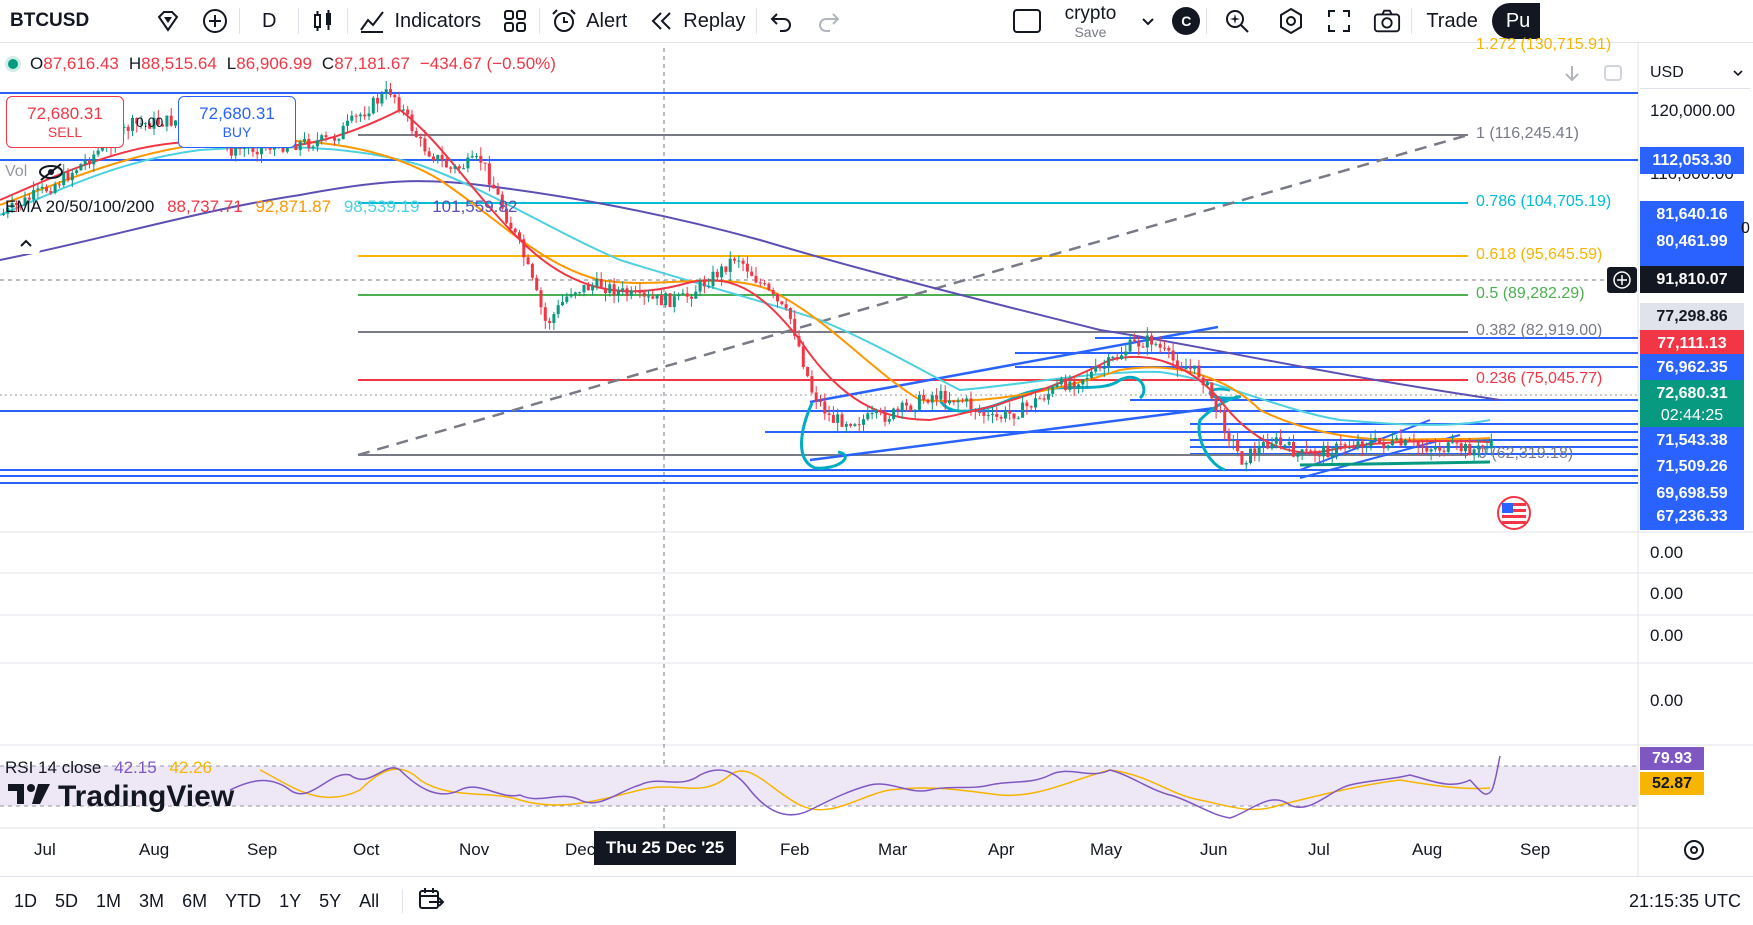  What do you see at coordinates (51, 172) in the screenshot?
I see `eye-crossed-icon` at bounding box center [51, 172].